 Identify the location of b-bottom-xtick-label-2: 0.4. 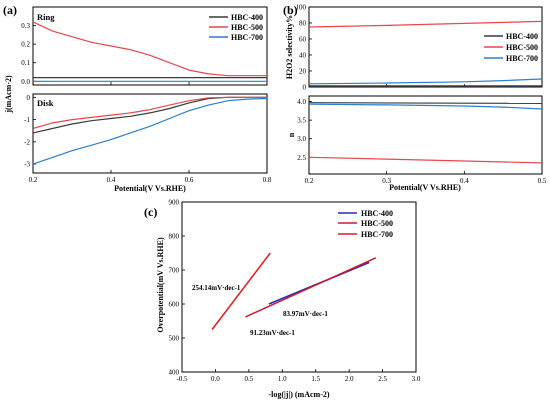
(464, 181).